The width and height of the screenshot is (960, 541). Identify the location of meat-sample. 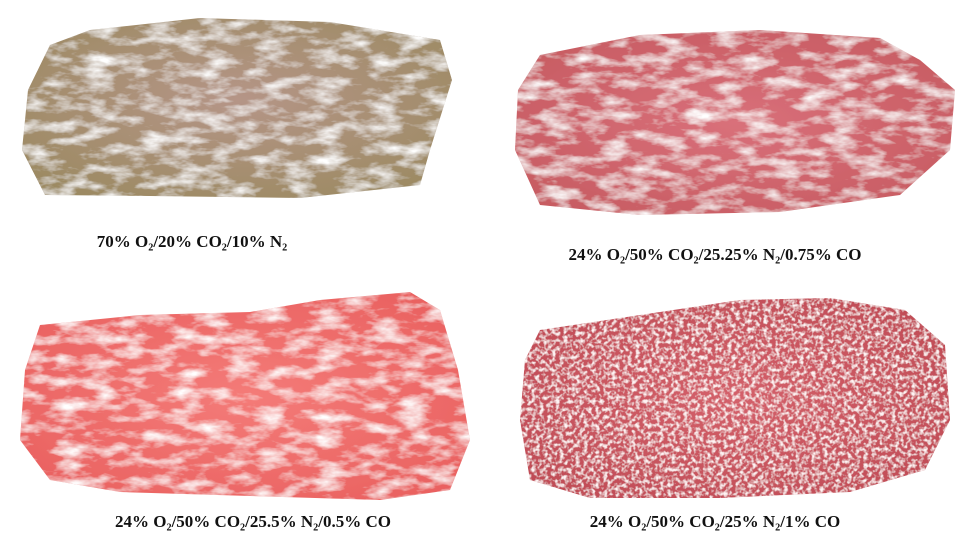
(237, 108).